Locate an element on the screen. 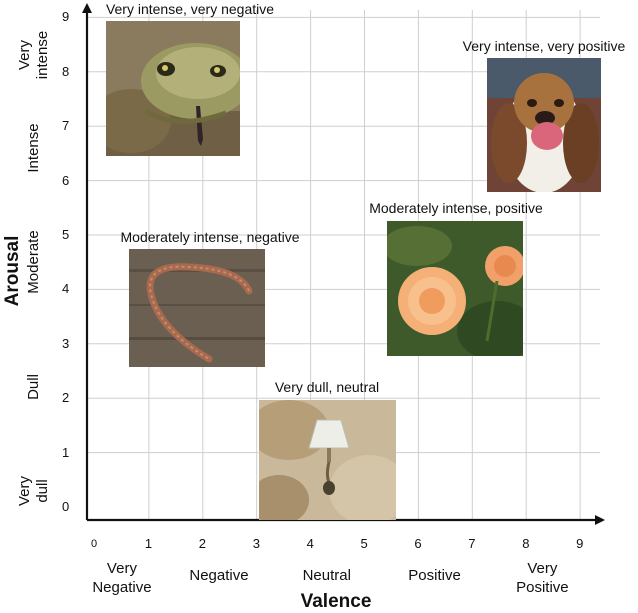  y-tick-label: 8 is located at coordinates (66, 71).